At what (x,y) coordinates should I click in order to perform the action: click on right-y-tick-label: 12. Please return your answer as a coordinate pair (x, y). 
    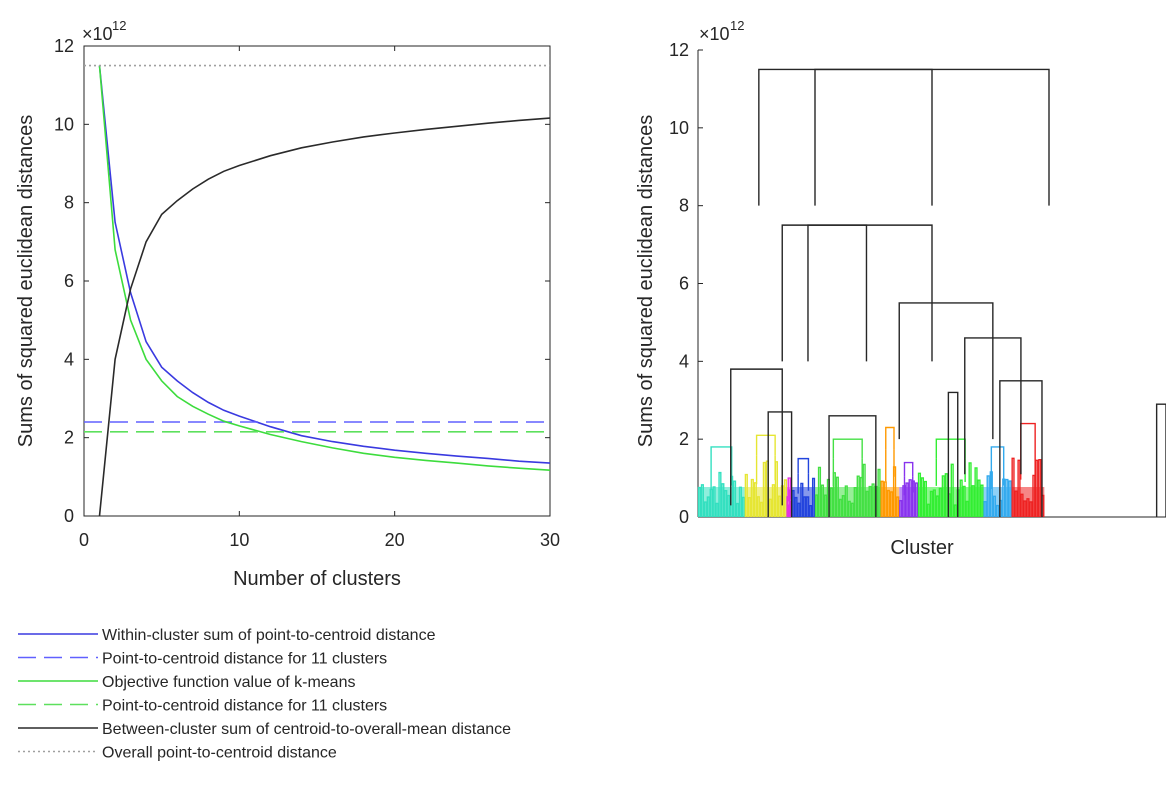
    Looking at the image, I should click on (679, 50).